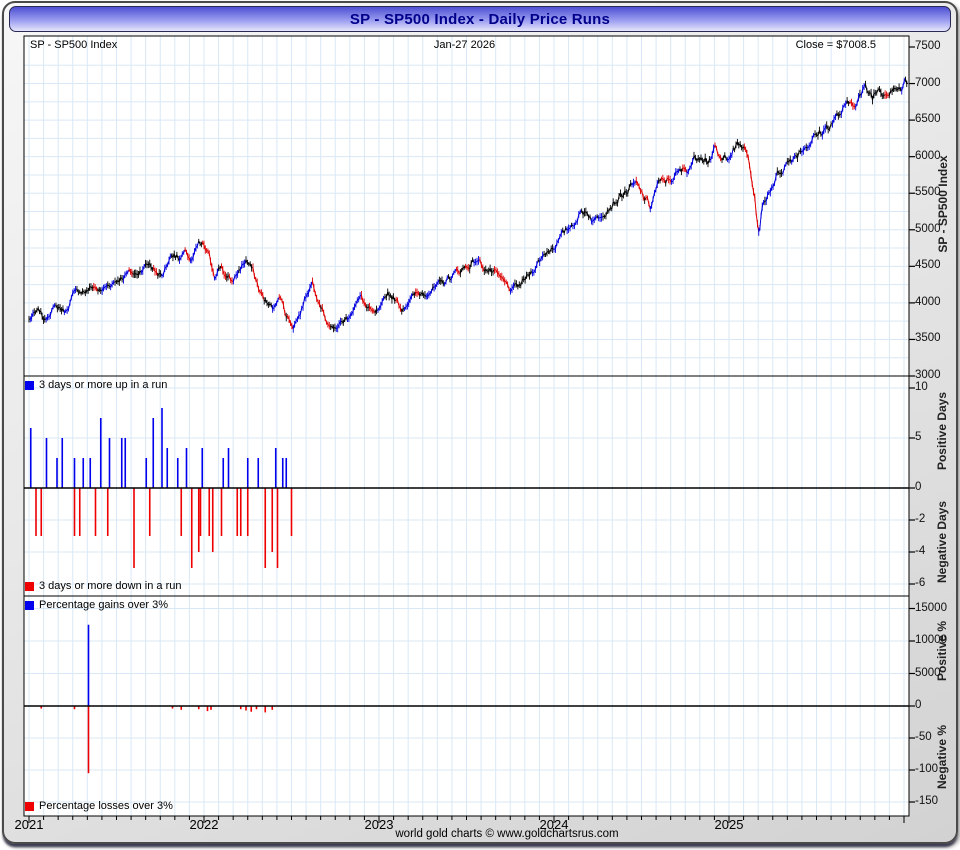  What do you see at coordinates (921, 387) in the screenshot?
I see `days-tick-label: 10` at bounding box center [921, 387].